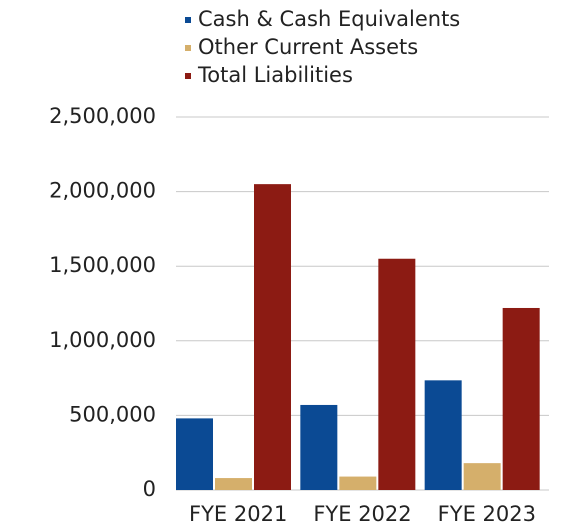  Describe the element at coordinates (362, 514) in the screenshot. I see `x-tick-label: FYE 2022` at that location.